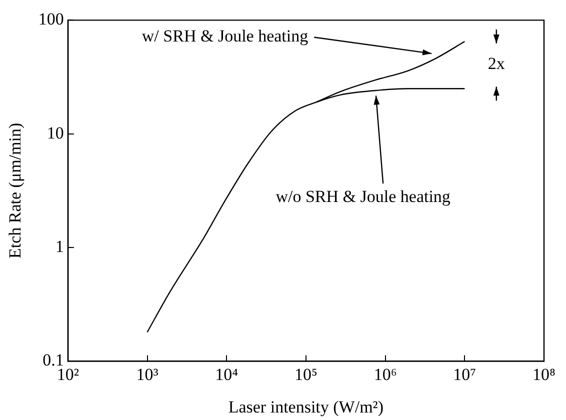 The image size is (566, 420). I want to click on annotation: w/ SRH & Joule heating, so click(225, 36).